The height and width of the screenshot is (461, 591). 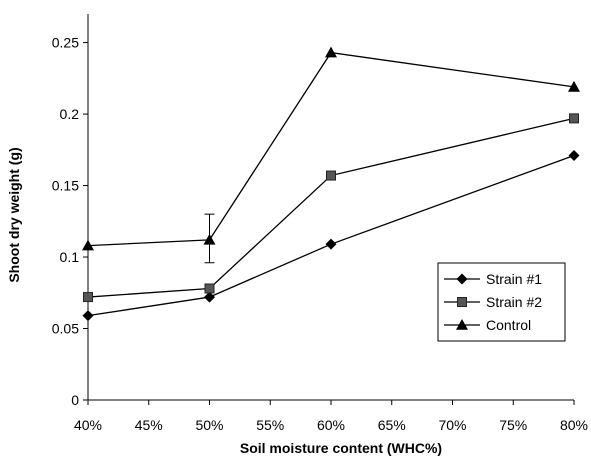 I want to click on y-tick-label: 0.05, so click(x=65, y=329).